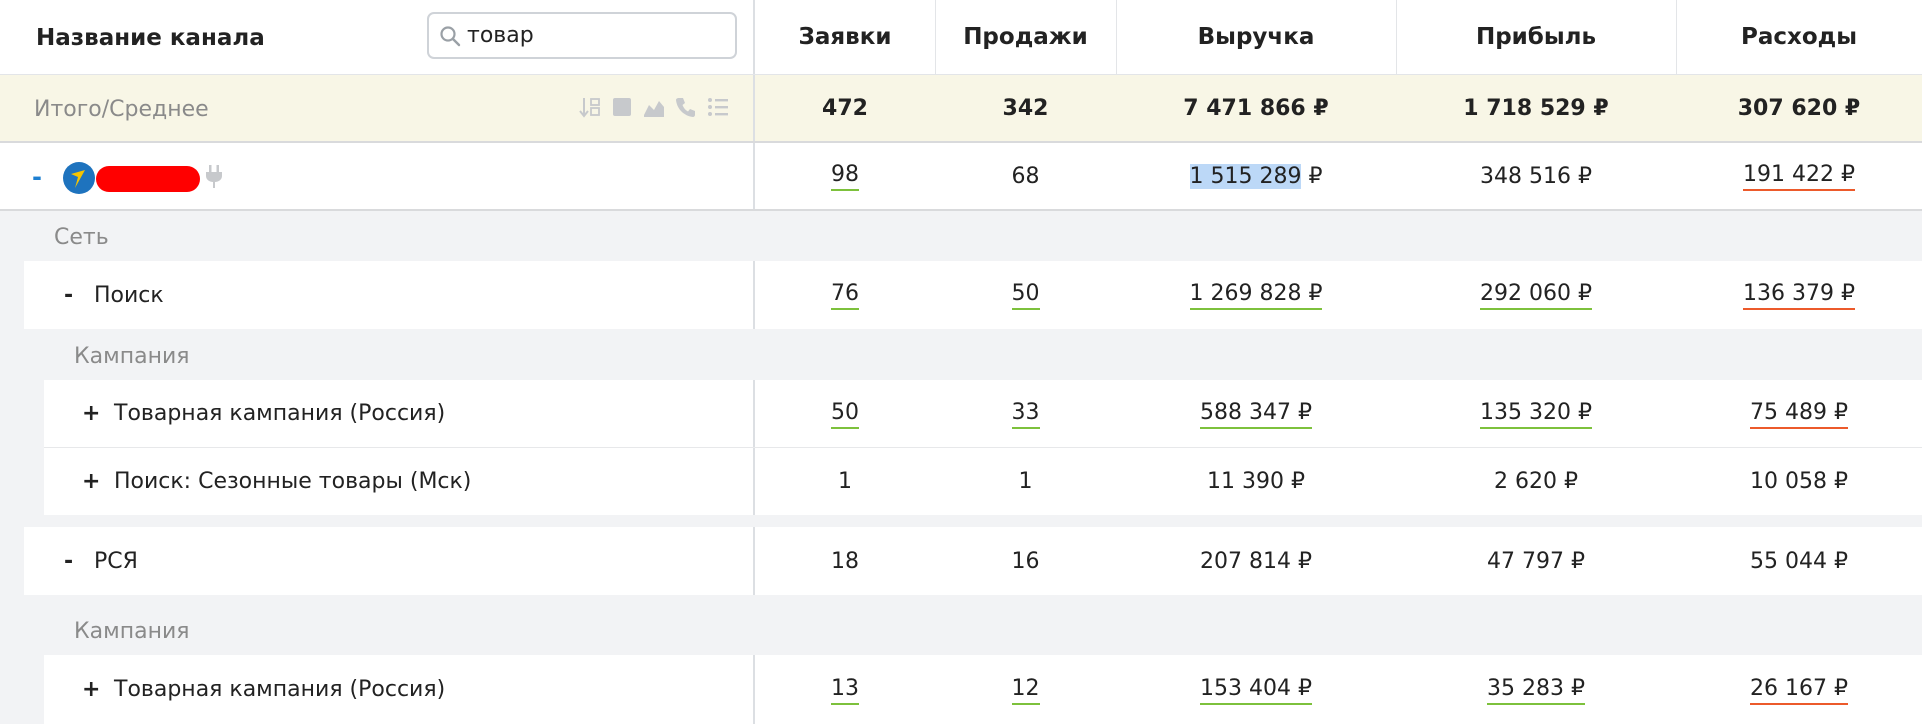  What do you see at coordinates (1312, 176) in the screenshot?
I see `currency-sign: ₽` at bounding box center [1312, 176].